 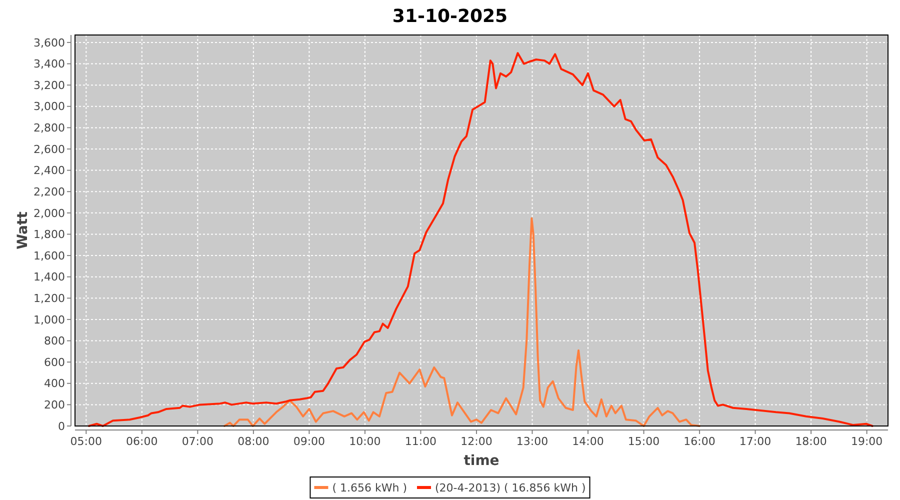 What do you see at coordinates (476, 441) in the screenshot?
I see `x-tick-label: 12:00` at bounding box center [476, 441].